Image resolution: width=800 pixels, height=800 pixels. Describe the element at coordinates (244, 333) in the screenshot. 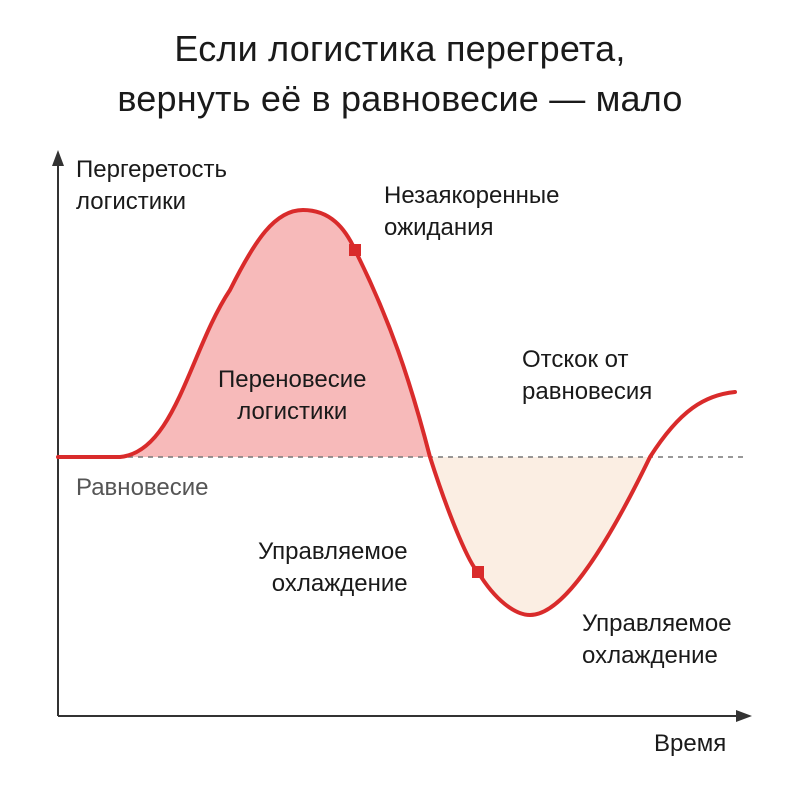

I see `overheat-area` at that location.